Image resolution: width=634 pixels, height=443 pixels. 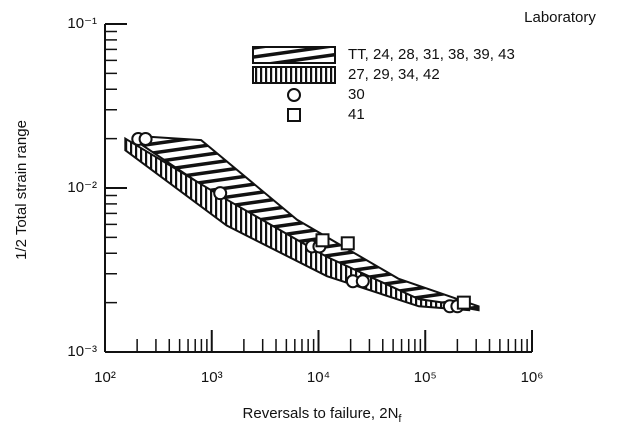 I want to click on y-tick-label: 10⁻¹, so click(x=82, y=23).